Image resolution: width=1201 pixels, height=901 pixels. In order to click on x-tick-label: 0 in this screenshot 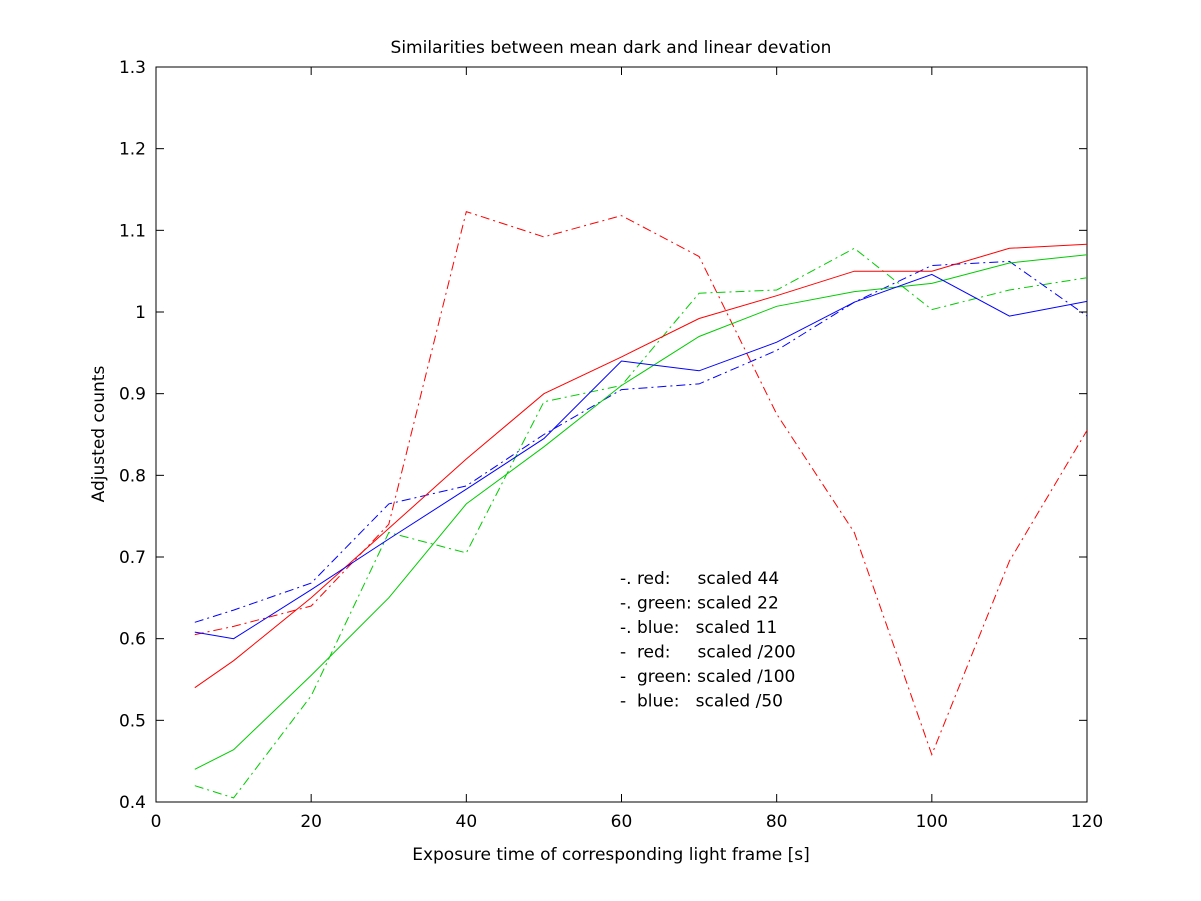, I will do `click(156, 822)`.